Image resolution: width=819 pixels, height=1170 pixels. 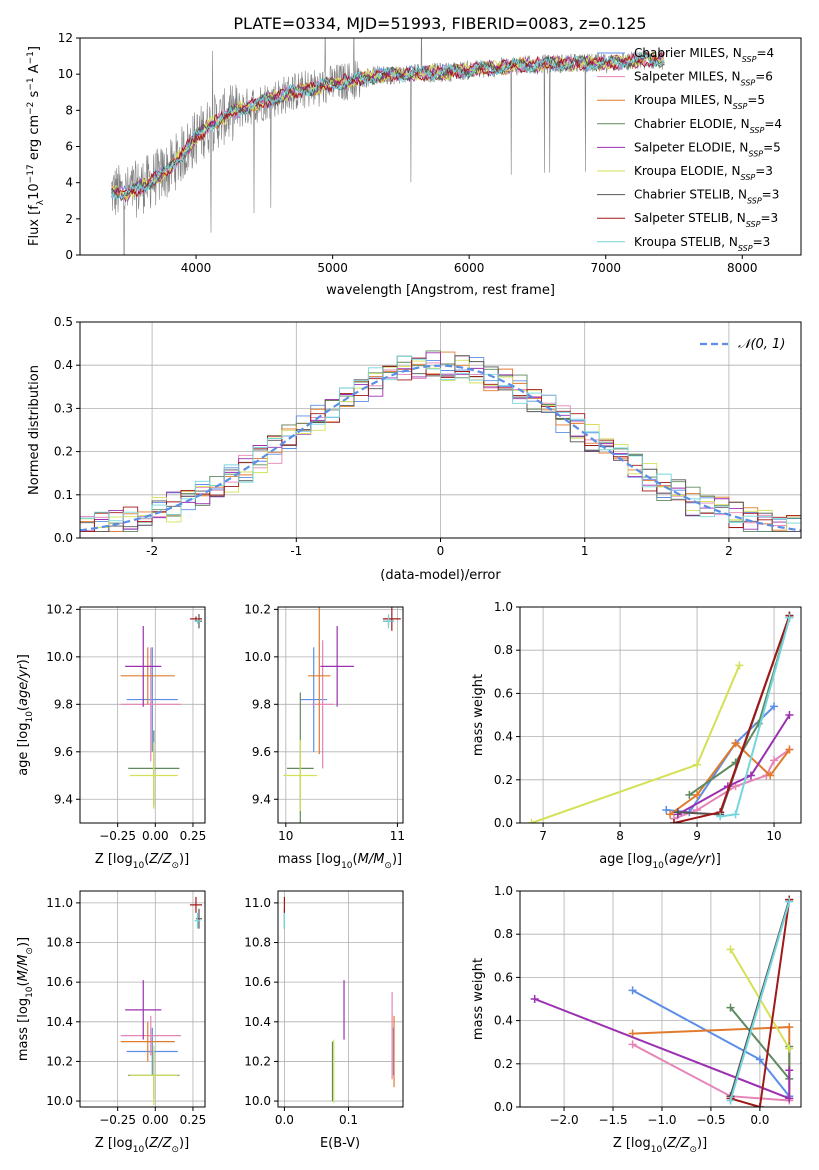 I want to click on legend-label-name: Salpeter MILES, N, so click(x=687, y=77).